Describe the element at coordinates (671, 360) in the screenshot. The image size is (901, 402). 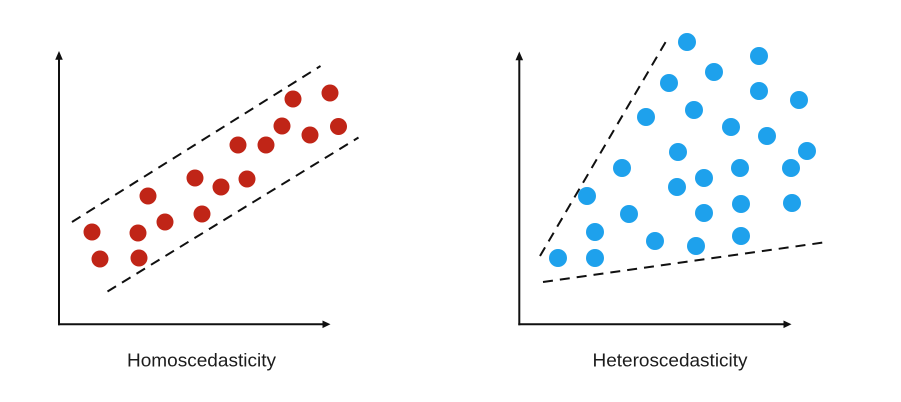
I see `svg-text: Heteroscedasticity` at that location.